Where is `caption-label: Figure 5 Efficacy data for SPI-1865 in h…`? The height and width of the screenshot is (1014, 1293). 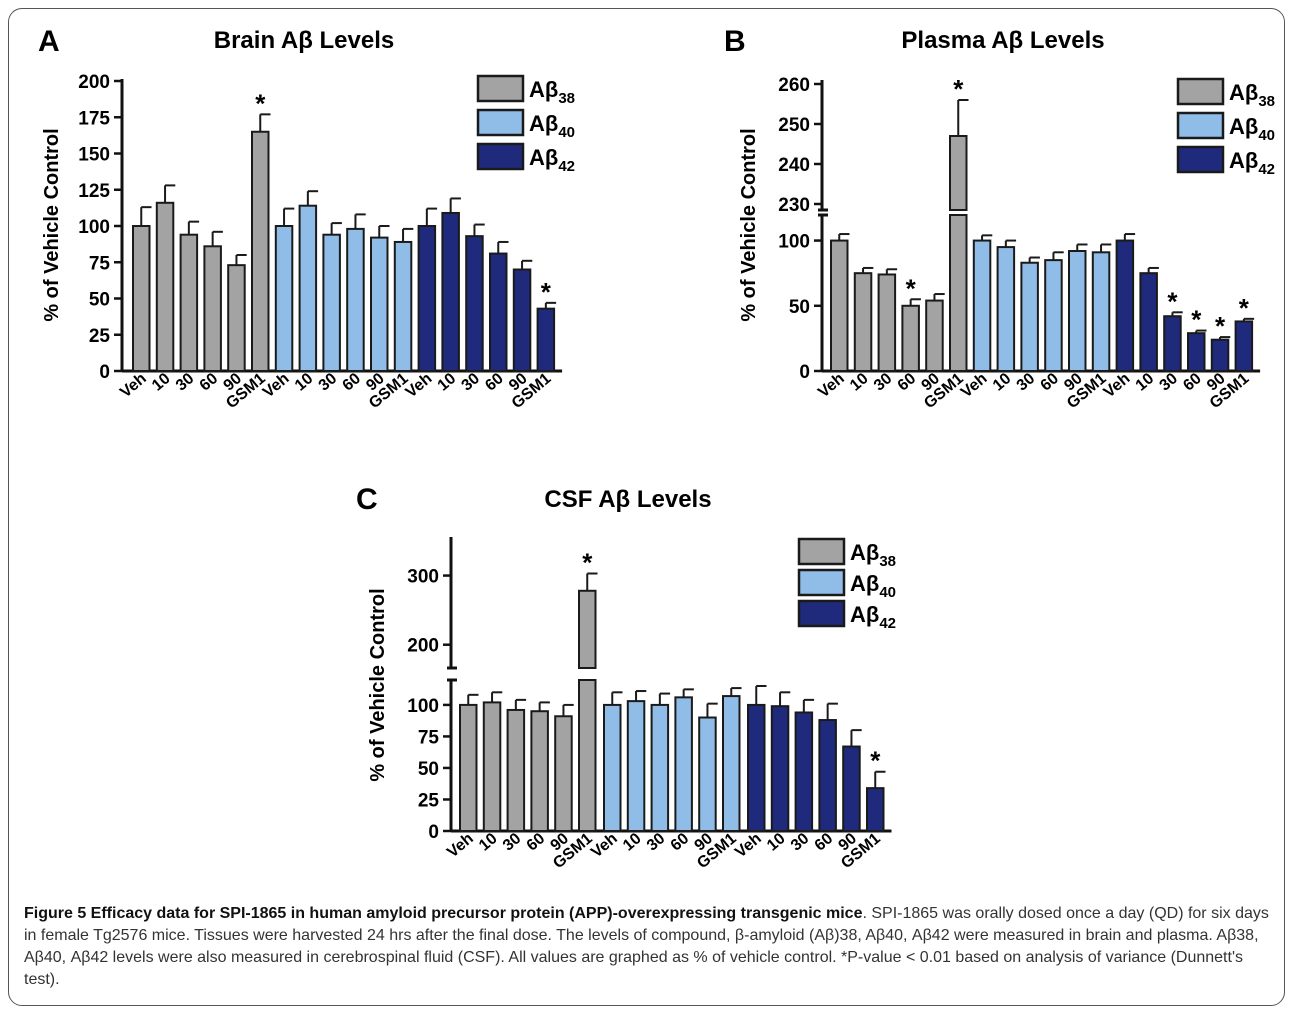
caption-label: Figure 5 Efficacy data for SPI-1865 in h… is located at coordinates (443, 913).